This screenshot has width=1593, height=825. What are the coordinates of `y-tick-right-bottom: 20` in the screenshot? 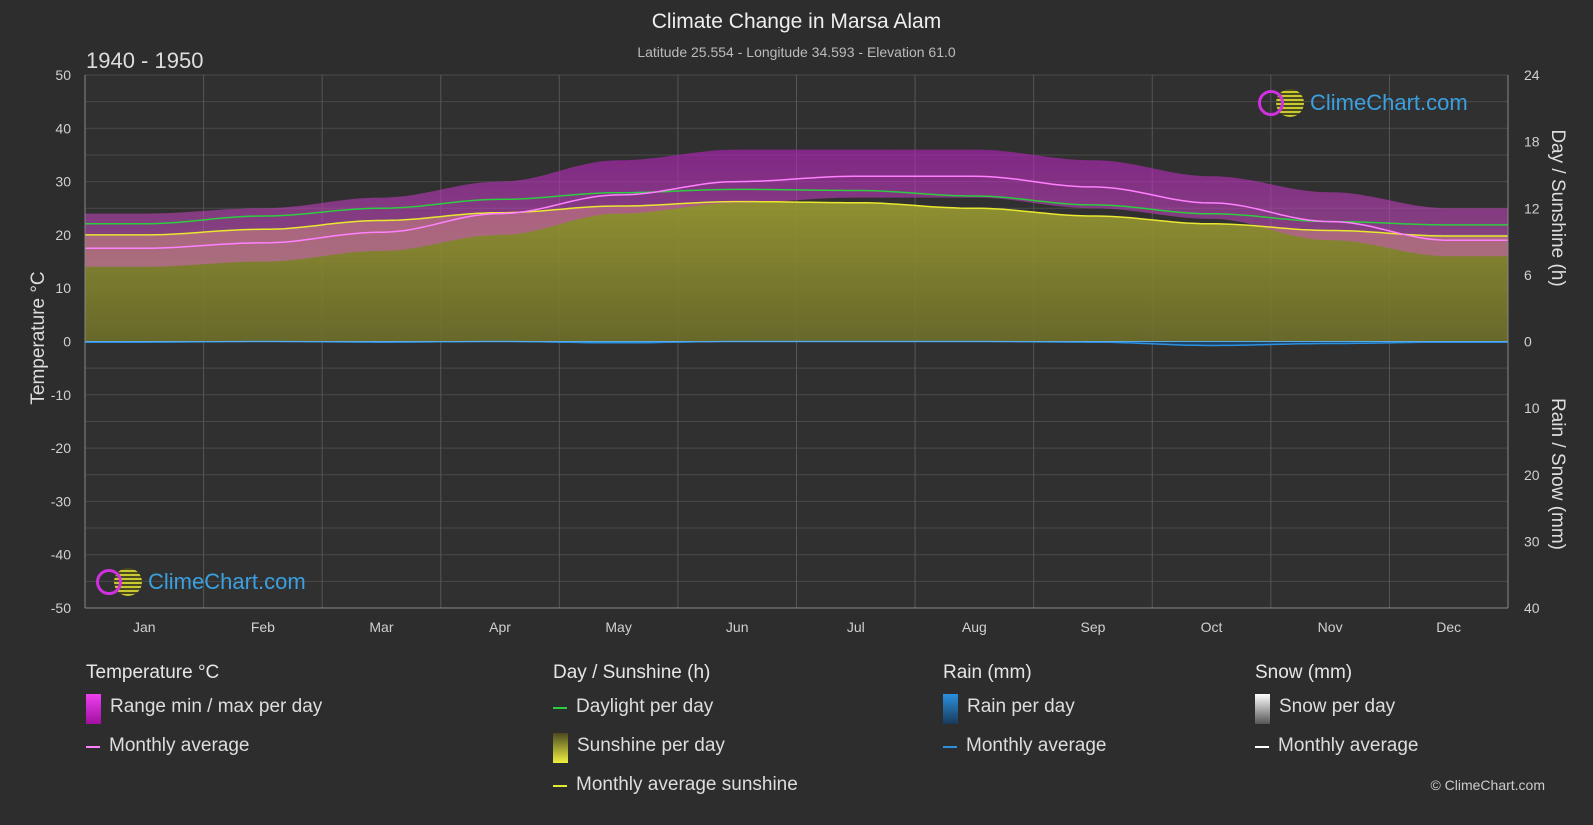 It's located at (1532, 475).